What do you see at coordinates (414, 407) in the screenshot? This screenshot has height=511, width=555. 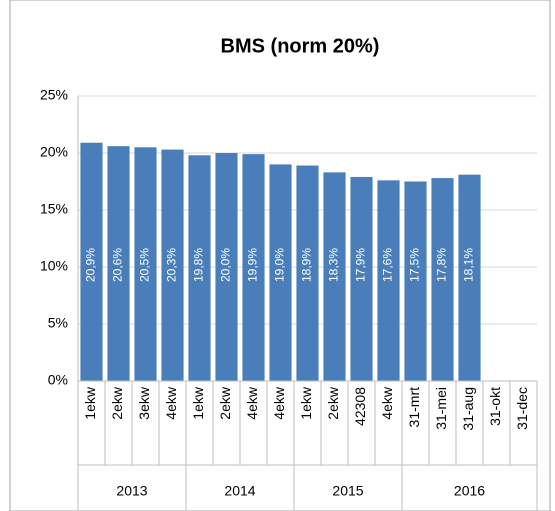 I see `x-tick-label: 31-mrt` at bounding box center [414, 407].